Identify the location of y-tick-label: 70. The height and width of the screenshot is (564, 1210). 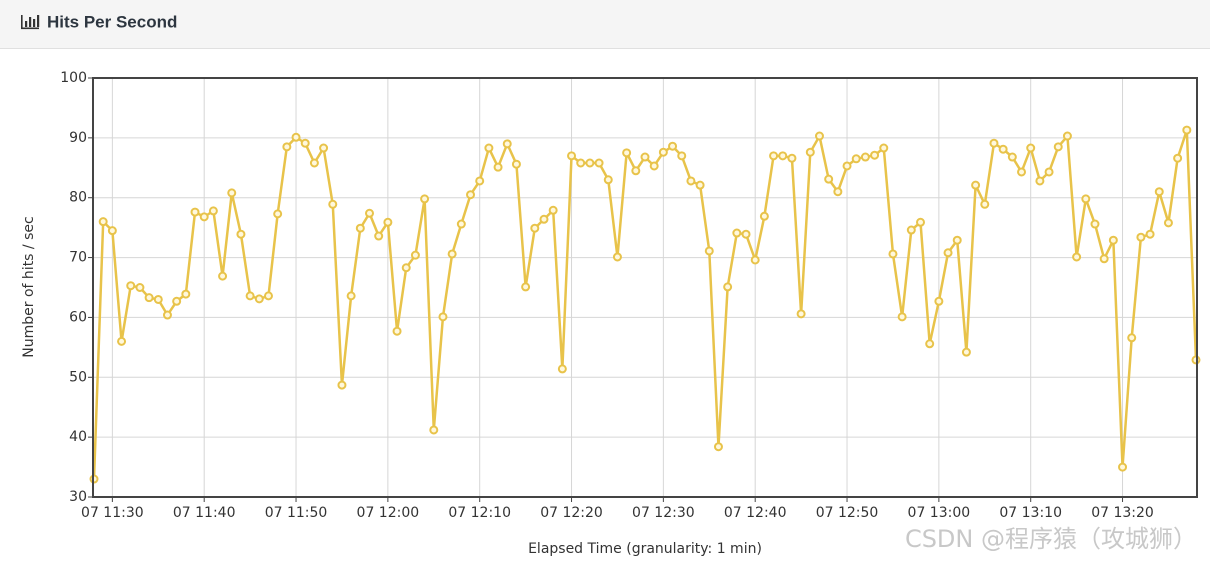
(78, 258).